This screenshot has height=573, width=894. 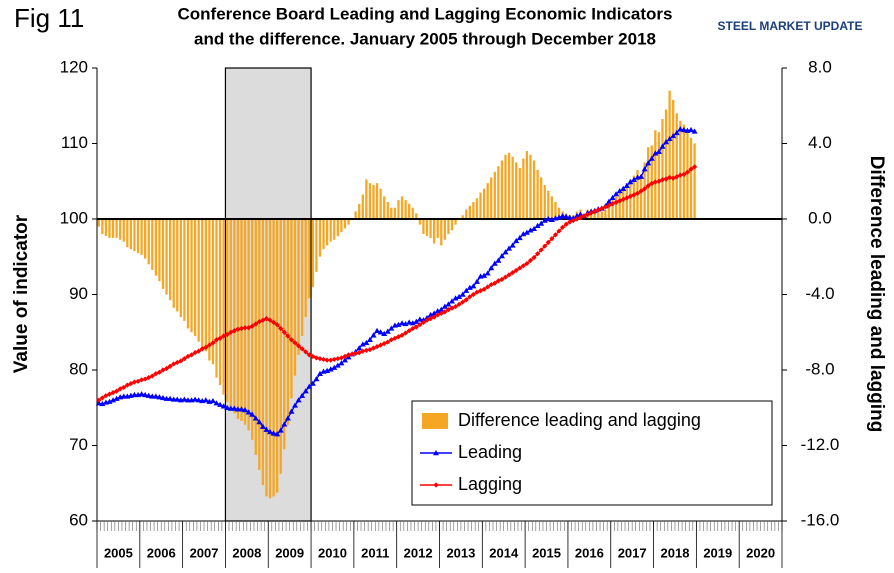 I want to click on x-tick-label: 2008, so click(x=246, y=552).